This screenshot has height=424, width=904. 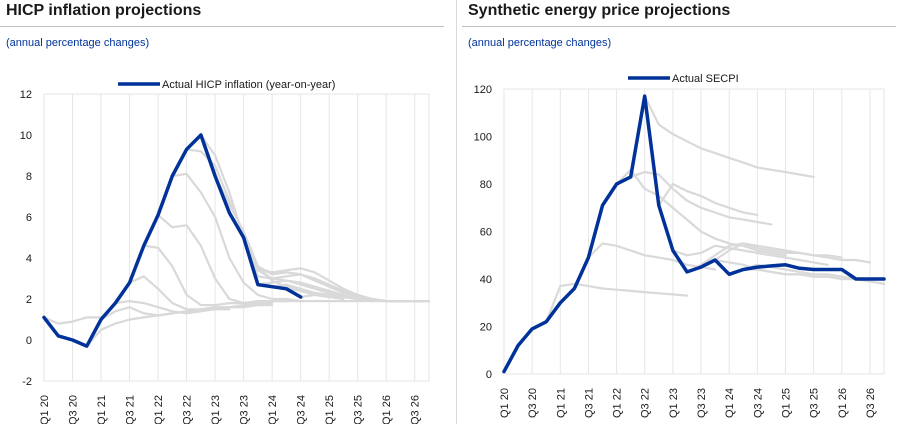 I want to click on y-tick-label: 120, so click(x=483, y=90).